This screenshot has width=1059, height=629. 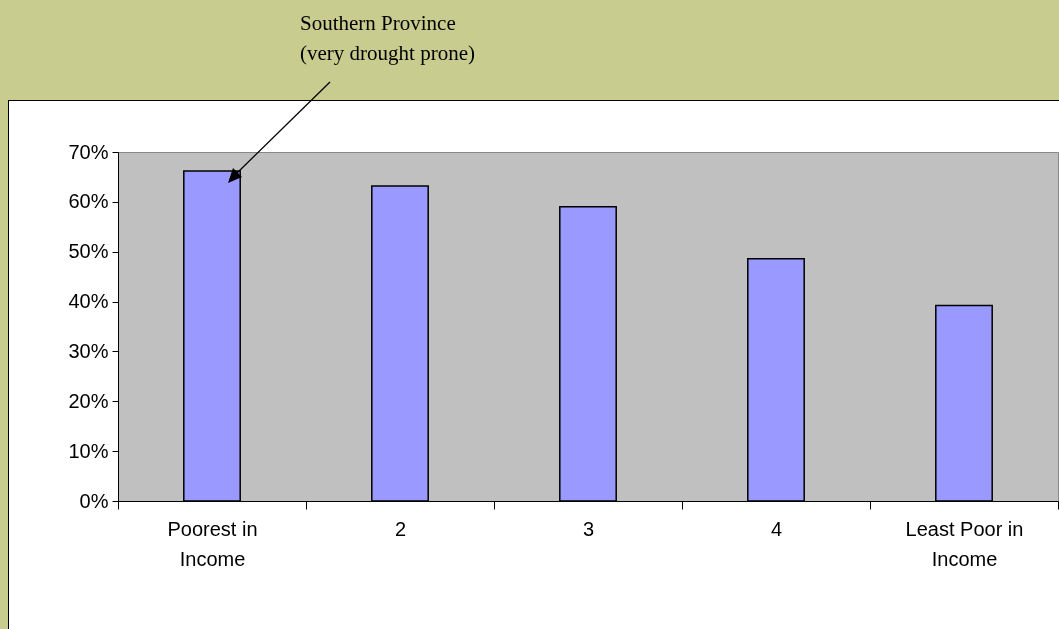 What do you see at coordinates (400, 528) in the screenshot?
I see `x-tick-label: 2` at bounding box center [400, 528].